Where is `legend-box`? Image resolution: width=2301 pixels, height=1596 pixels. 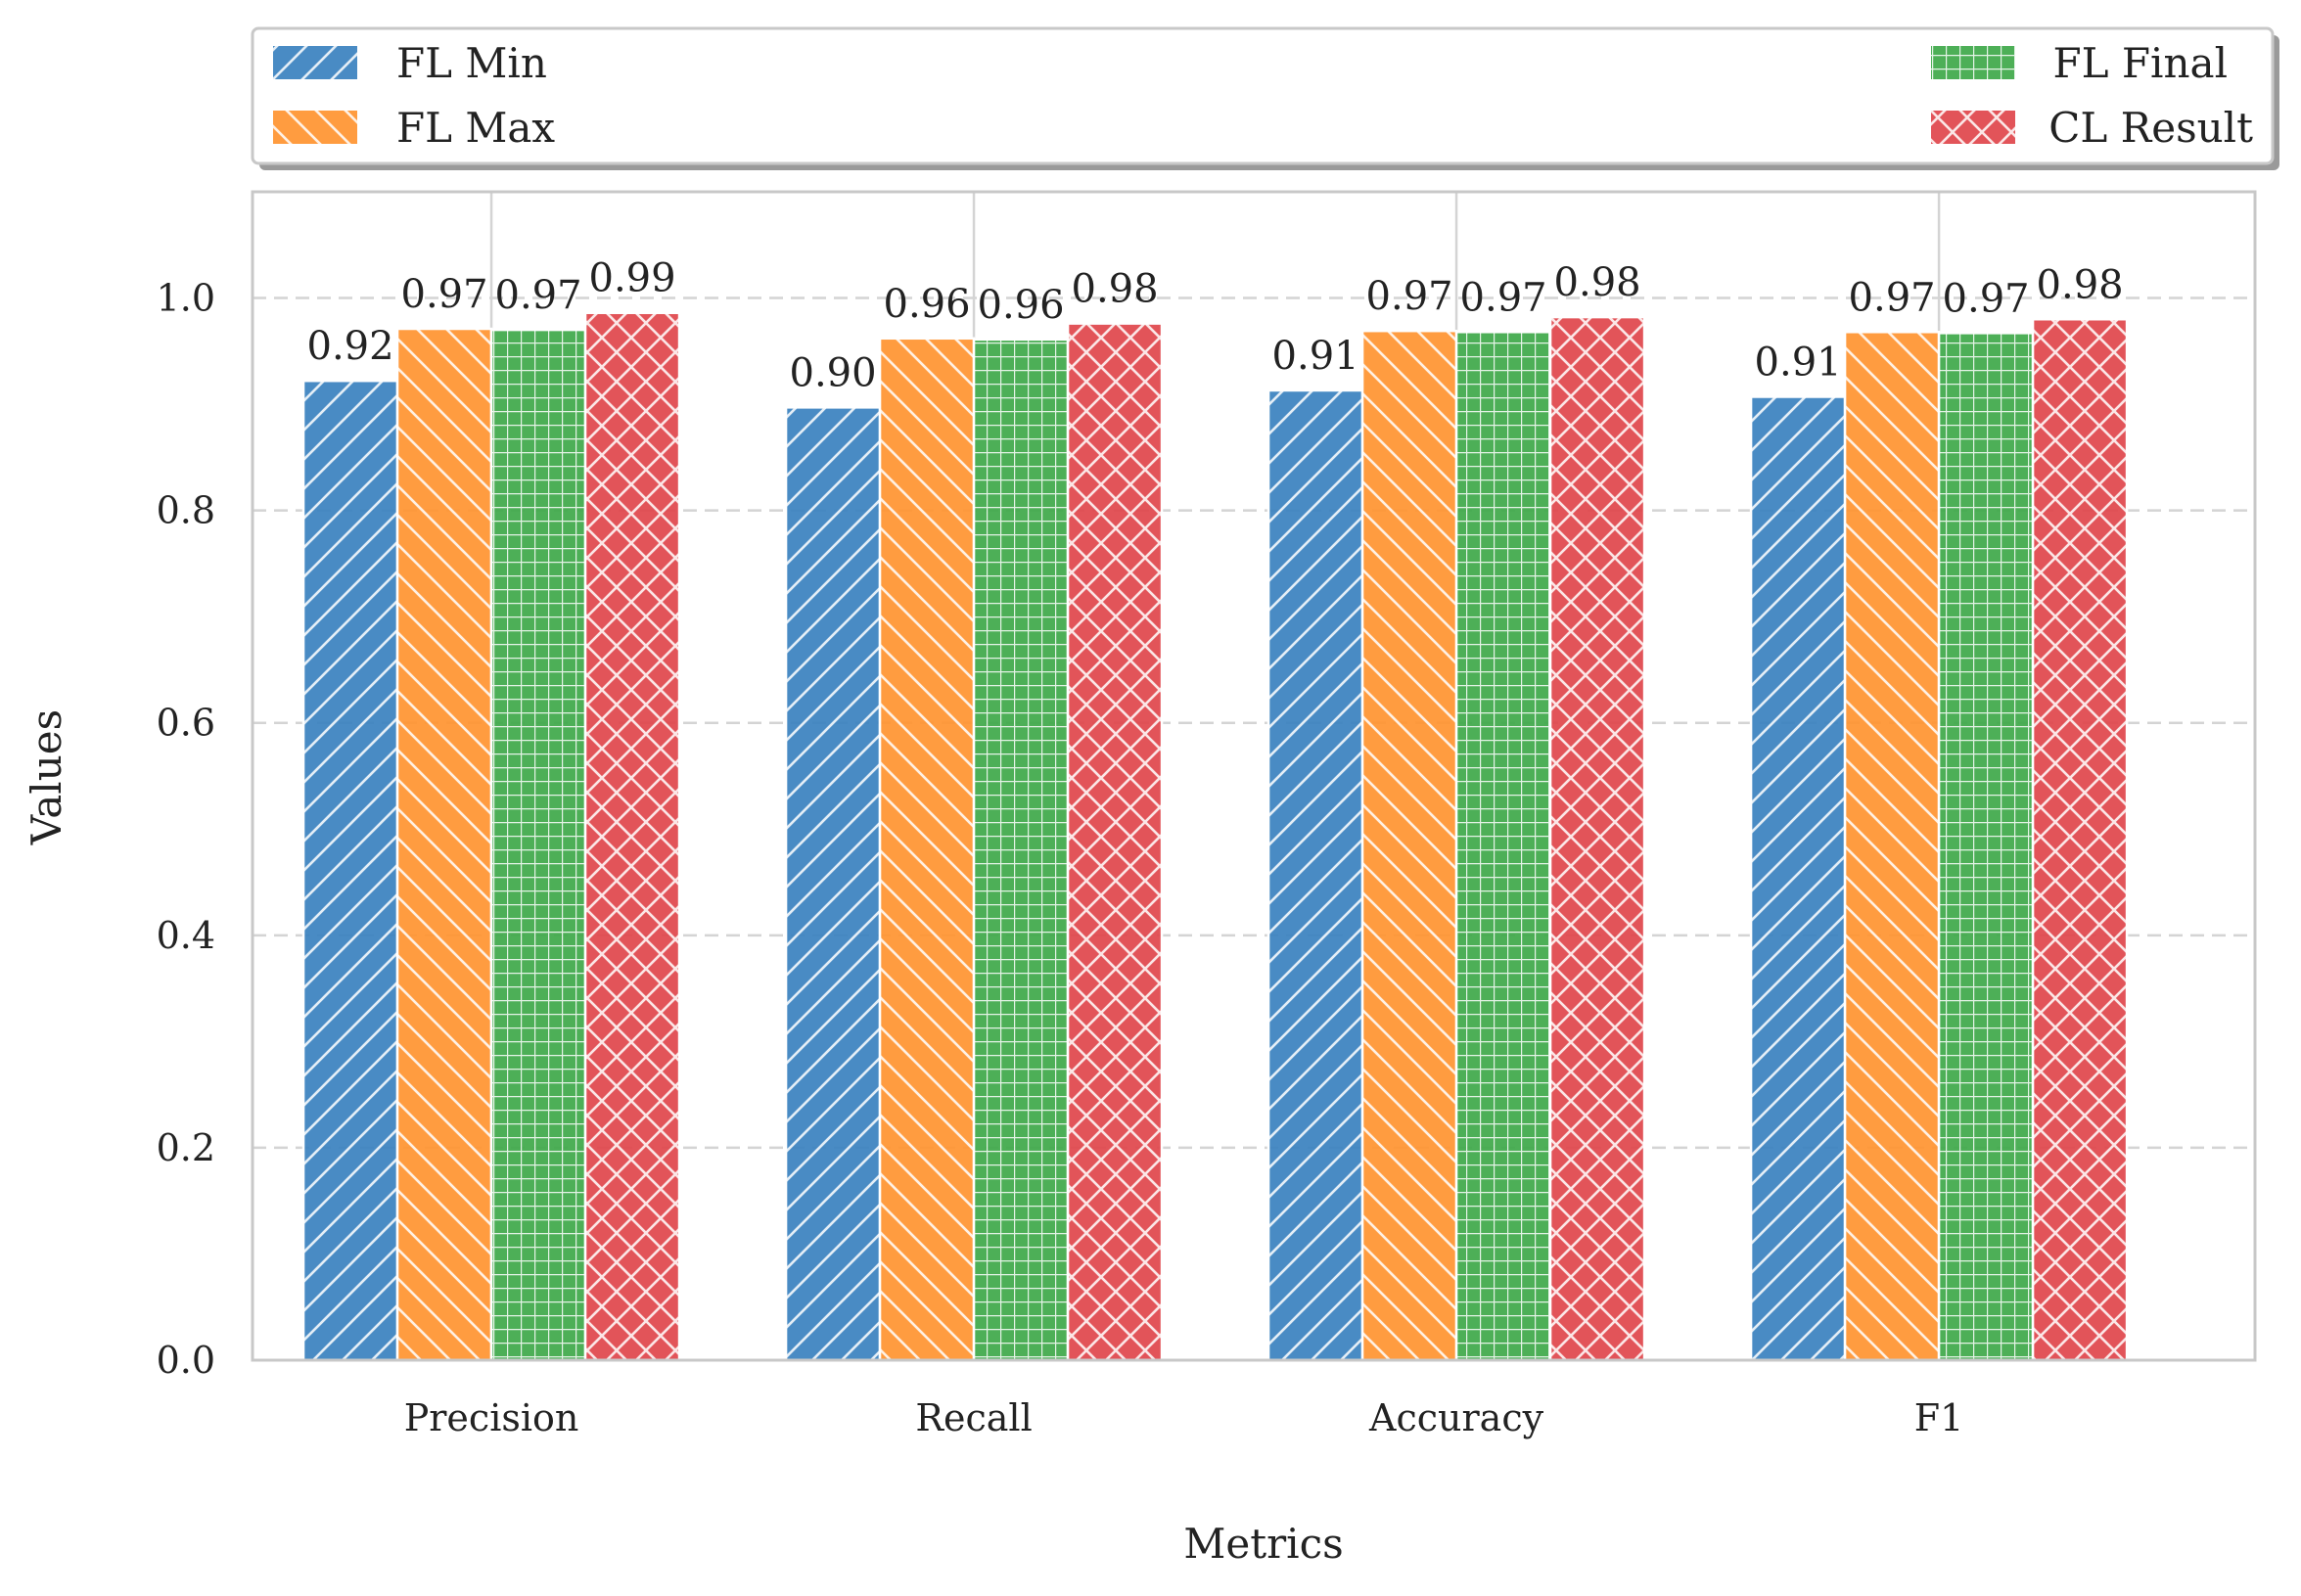
legend-box is located at coordinates (1263, 95).